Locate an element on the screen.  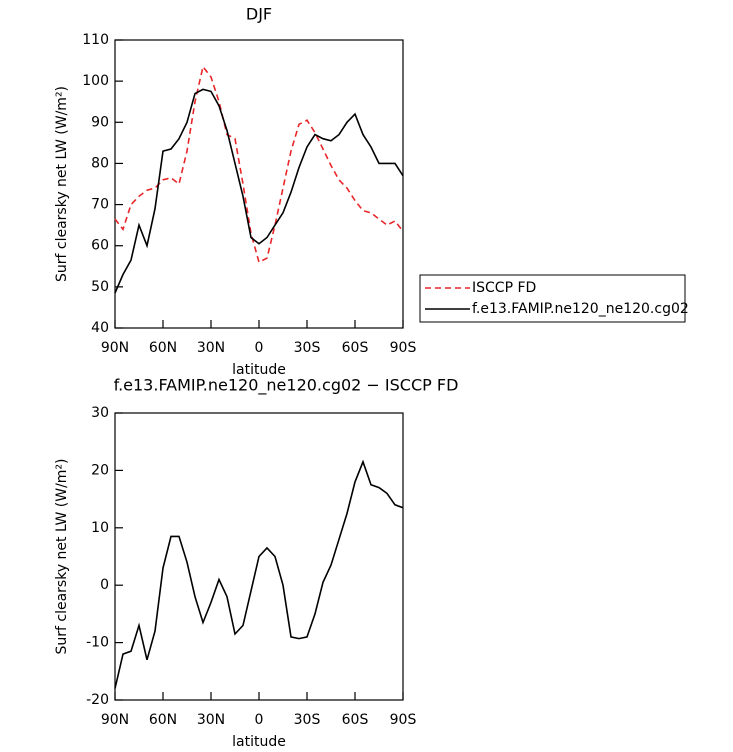
y-tick-label: -20 is located at coordinates (97, 700).